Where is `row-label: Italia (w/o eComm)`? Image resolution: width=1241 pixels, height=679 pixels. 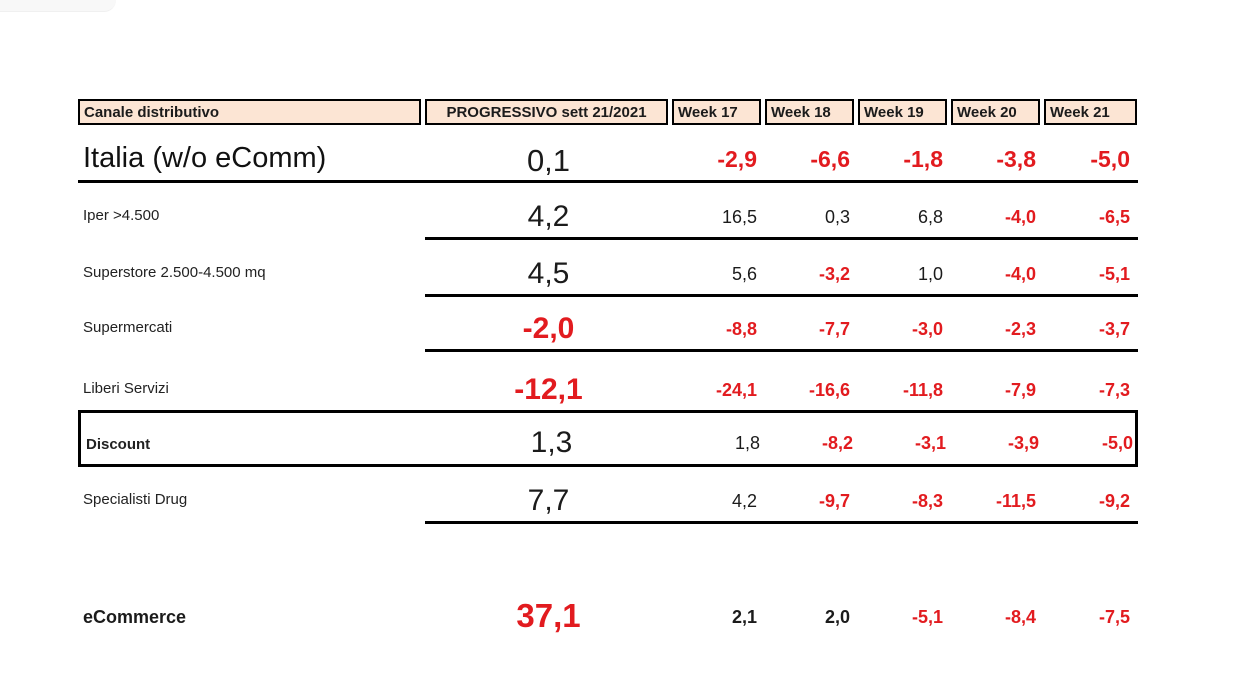
row-label: Italia (w/o eComm) is located at coordinates (205, 158).